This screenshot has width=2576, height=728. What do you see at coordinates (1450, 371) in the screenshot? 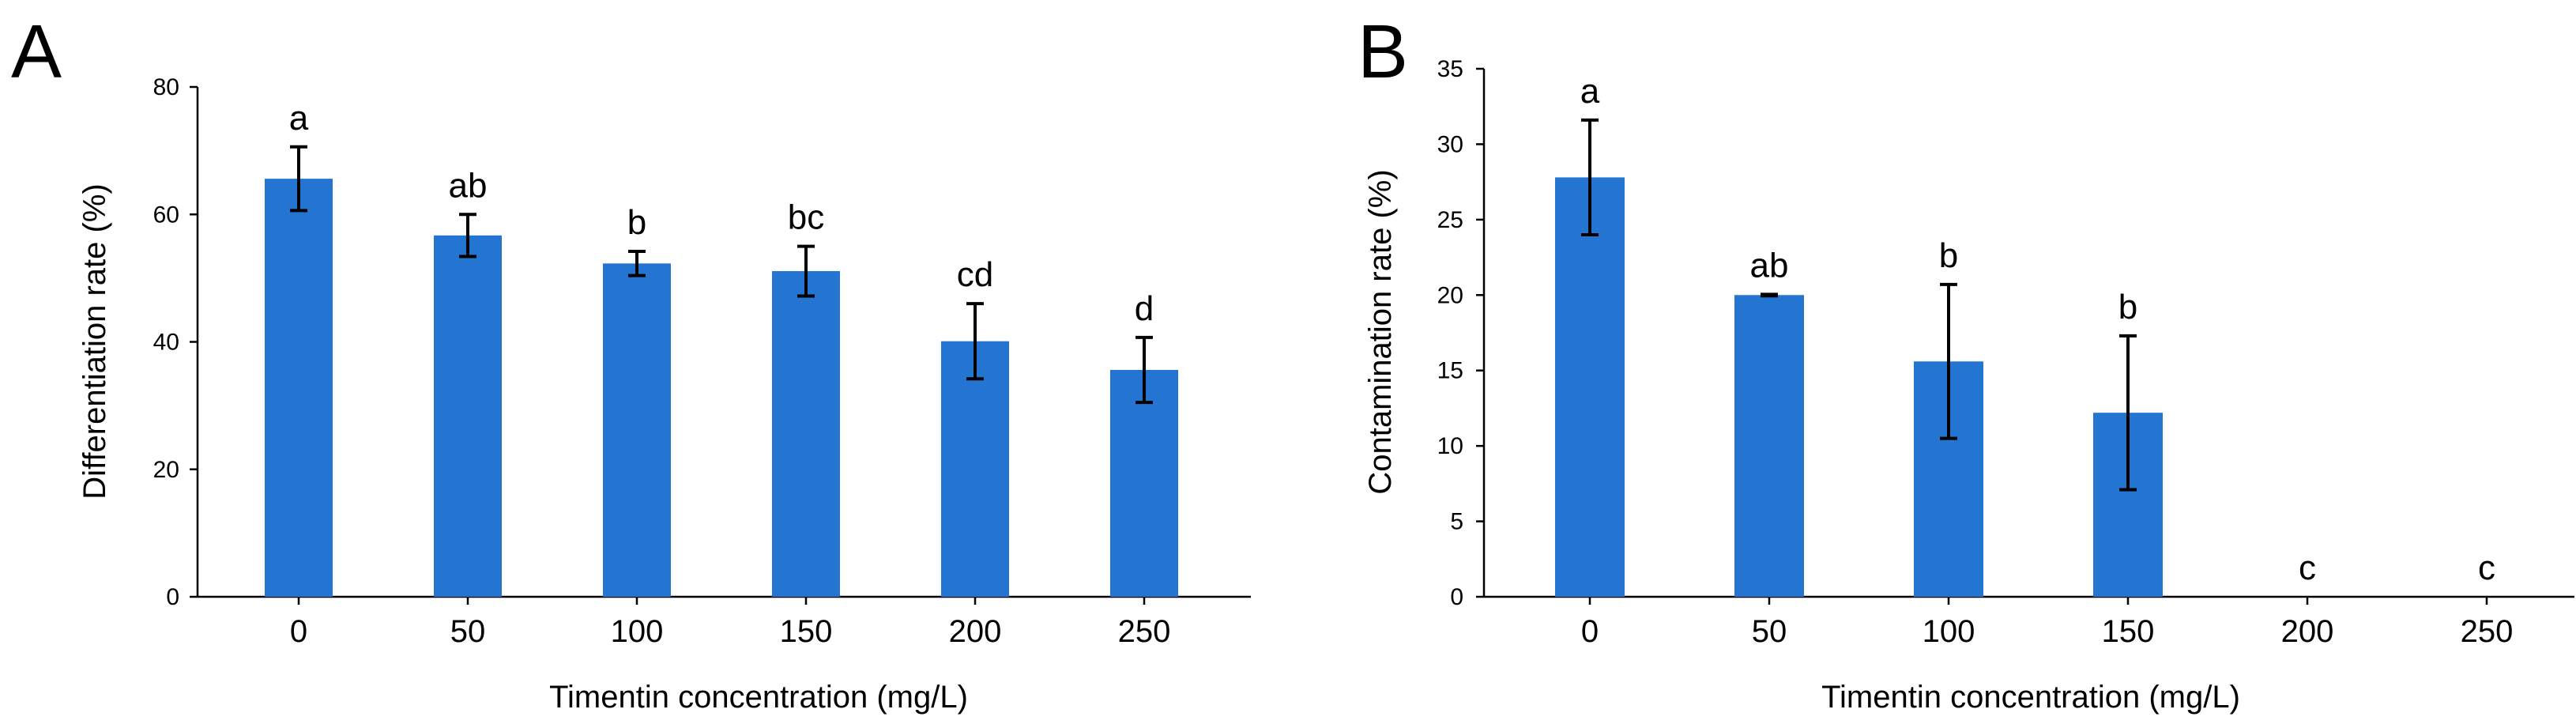
I see `panel-b-y-tick-label: 15` at bounding box center [1450, 371].